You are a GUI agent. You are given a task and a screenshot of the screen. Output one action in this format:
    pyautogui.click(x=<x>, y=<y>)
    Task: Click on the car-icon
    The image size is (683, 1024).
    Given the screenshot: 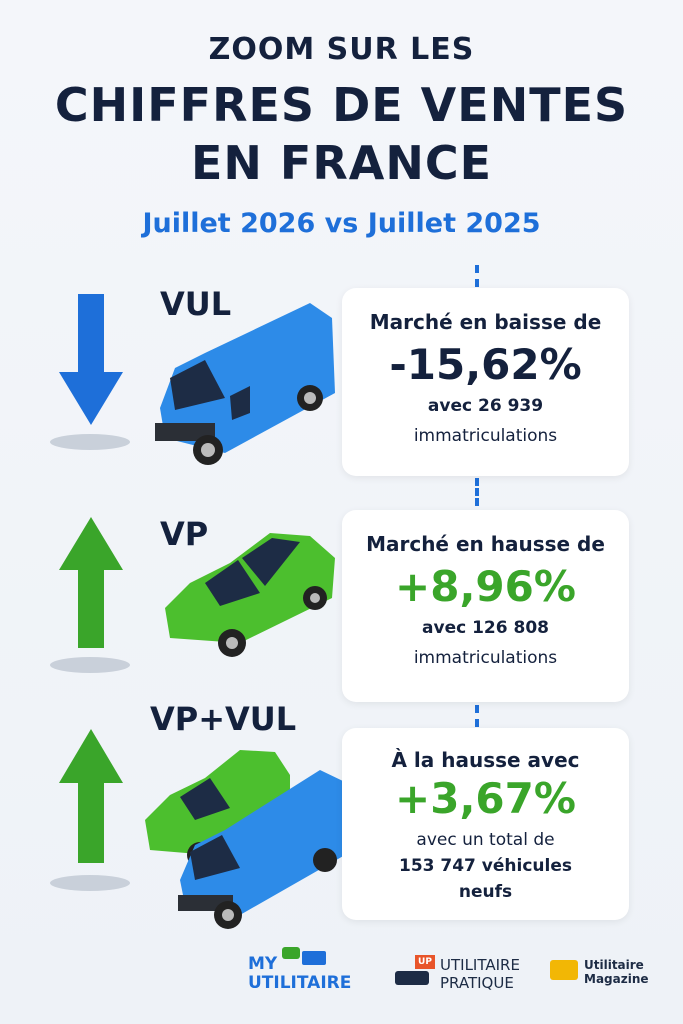 What is the action you would take?
    pyautogui.click(x=250, y=595)
    